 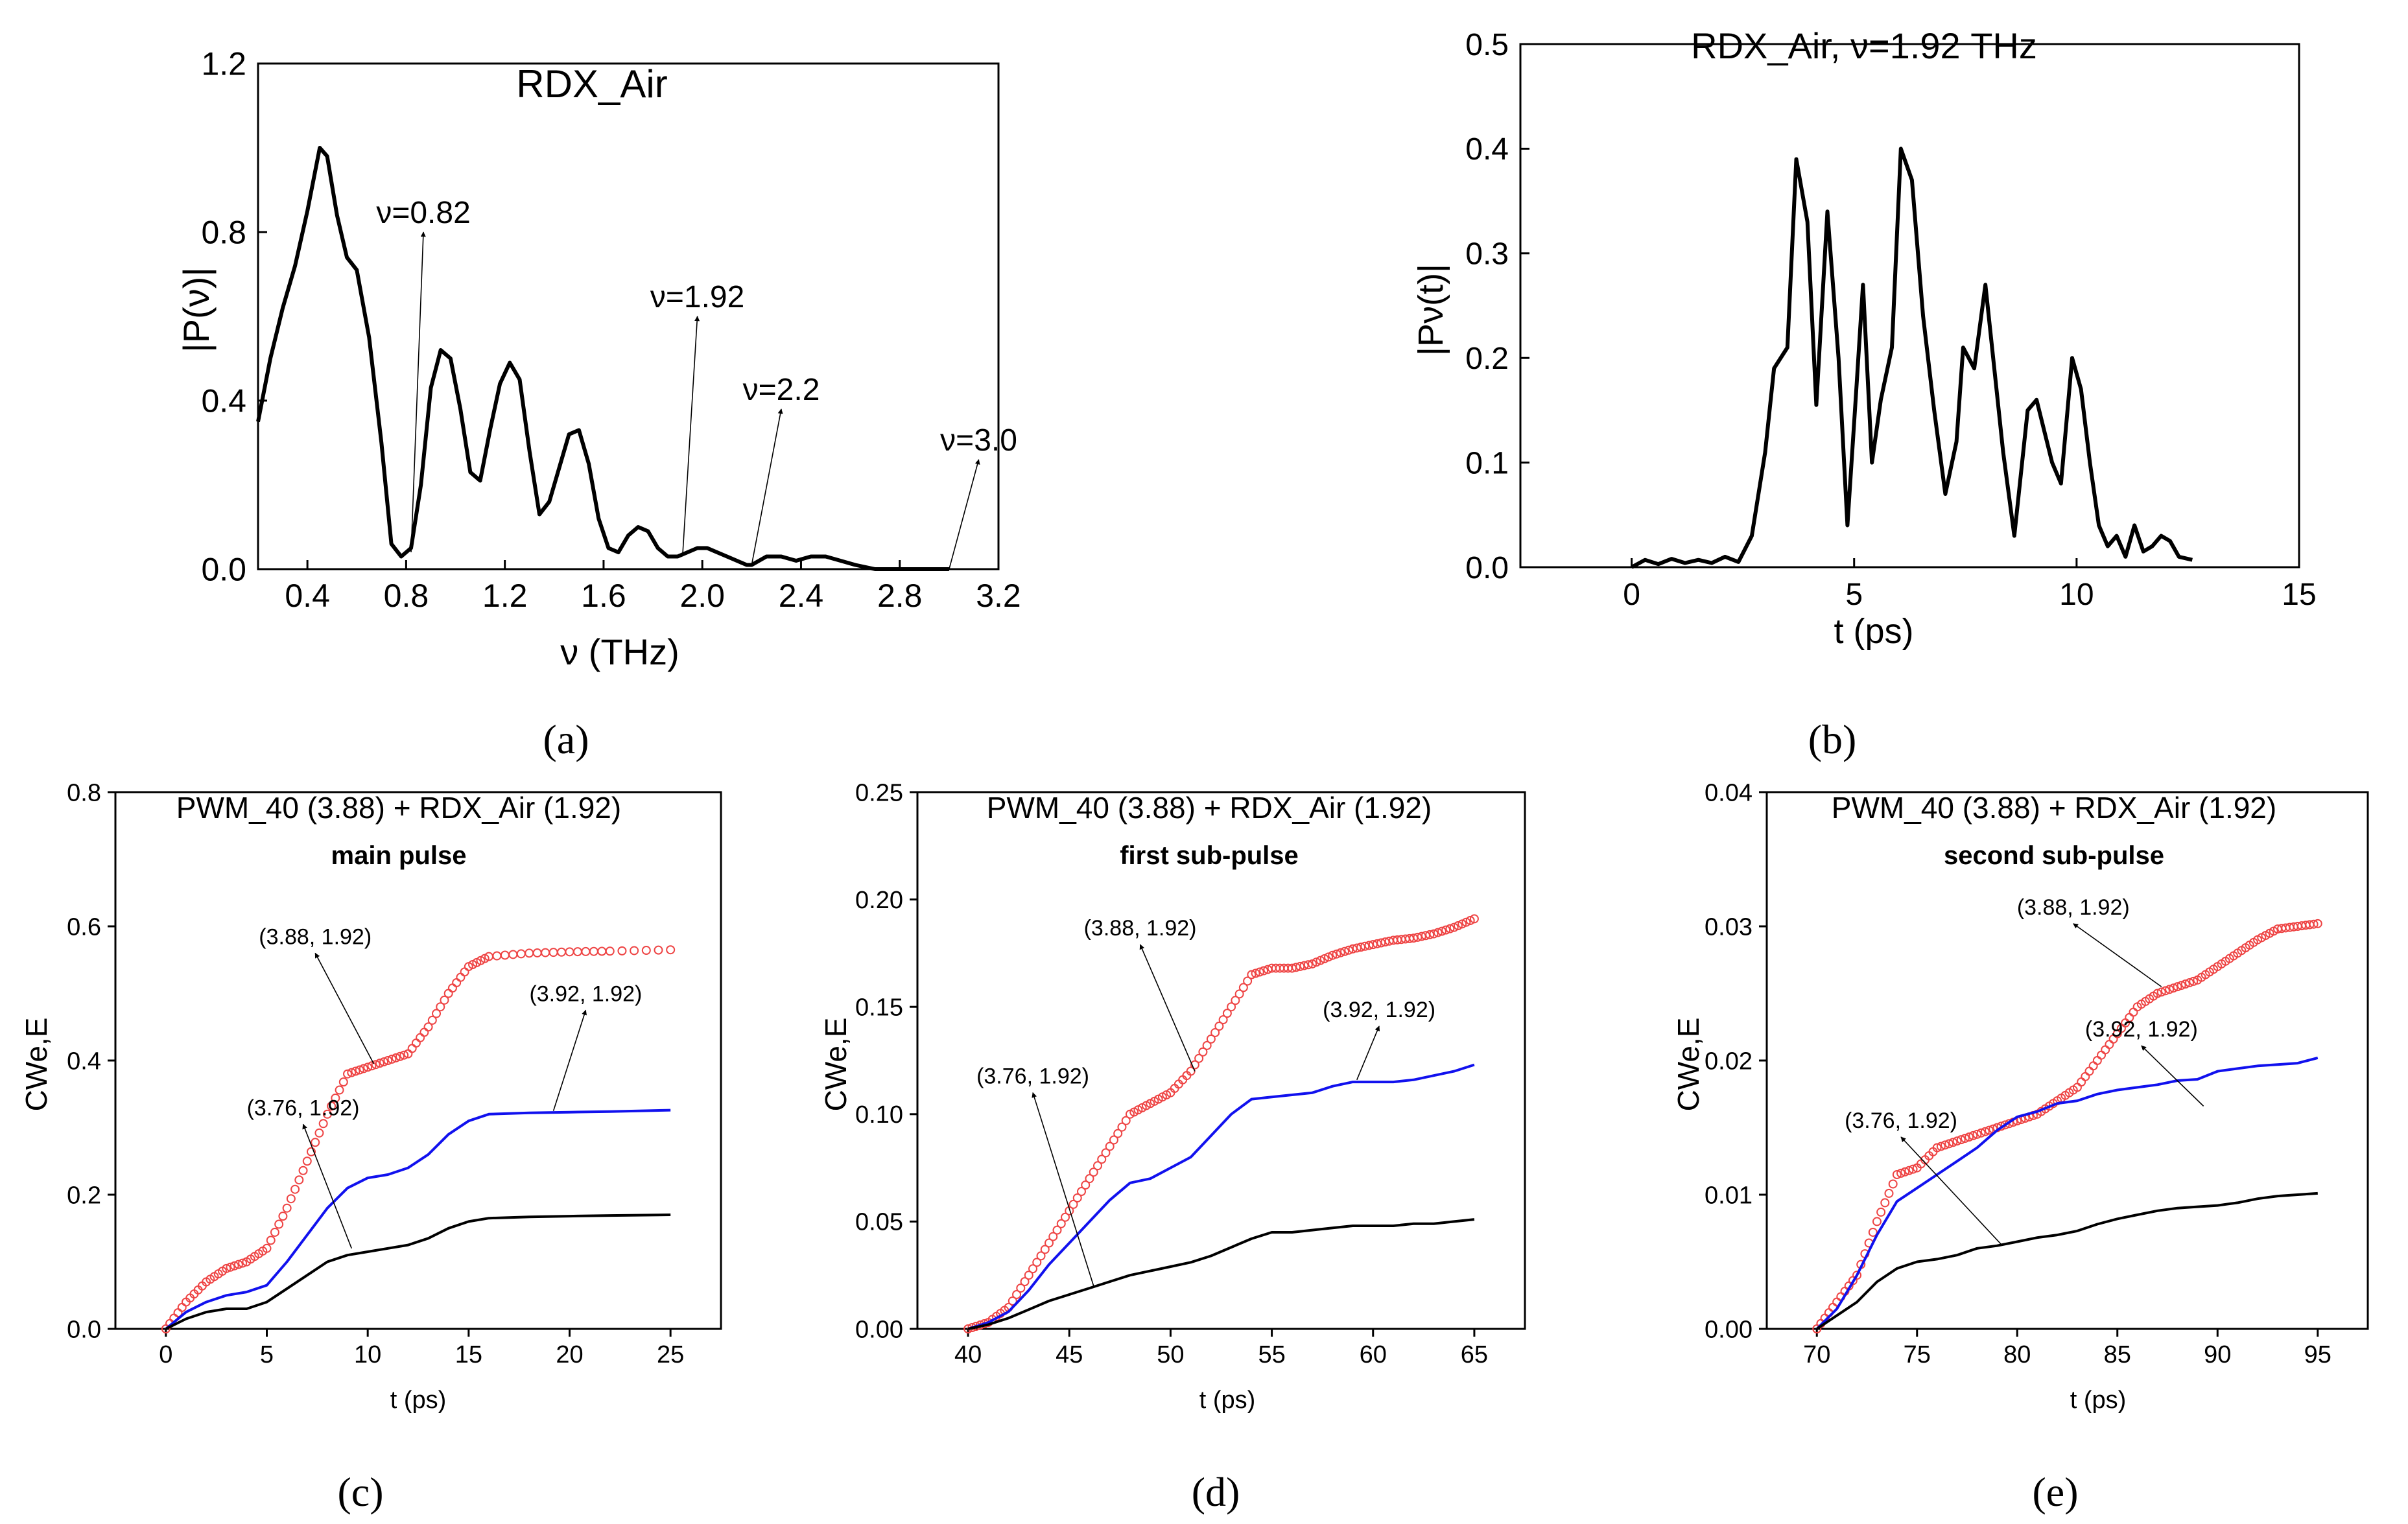 I want to click on series-layer-e, so click(x=2067, y=1126).